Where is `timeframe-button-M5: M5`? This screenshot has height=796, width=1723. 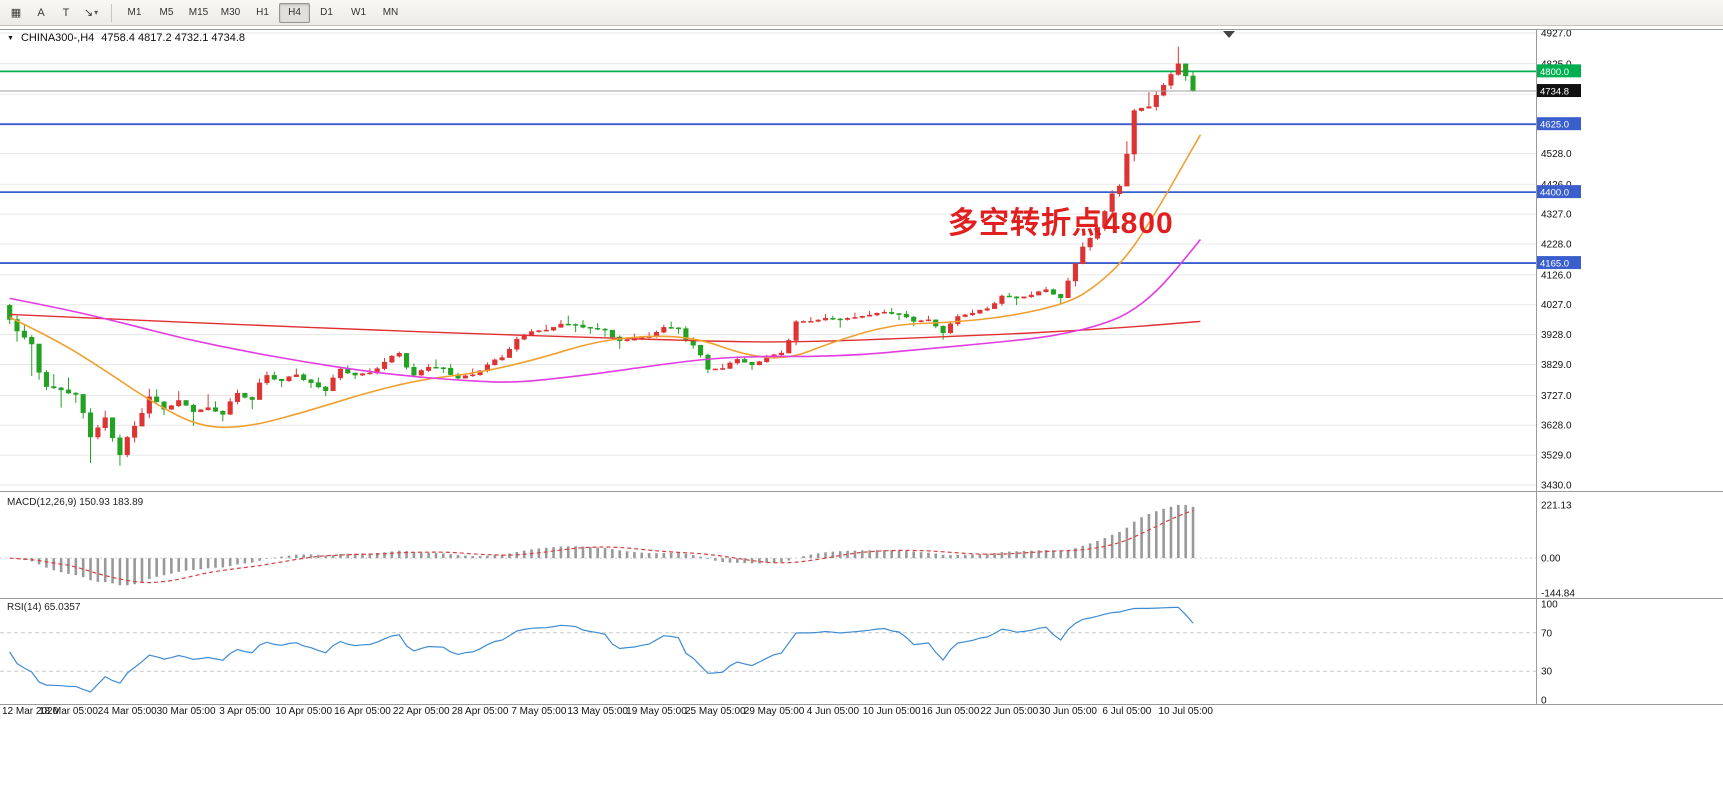 timeframe-button-M5: M5 is located at coordinates (166, 12).